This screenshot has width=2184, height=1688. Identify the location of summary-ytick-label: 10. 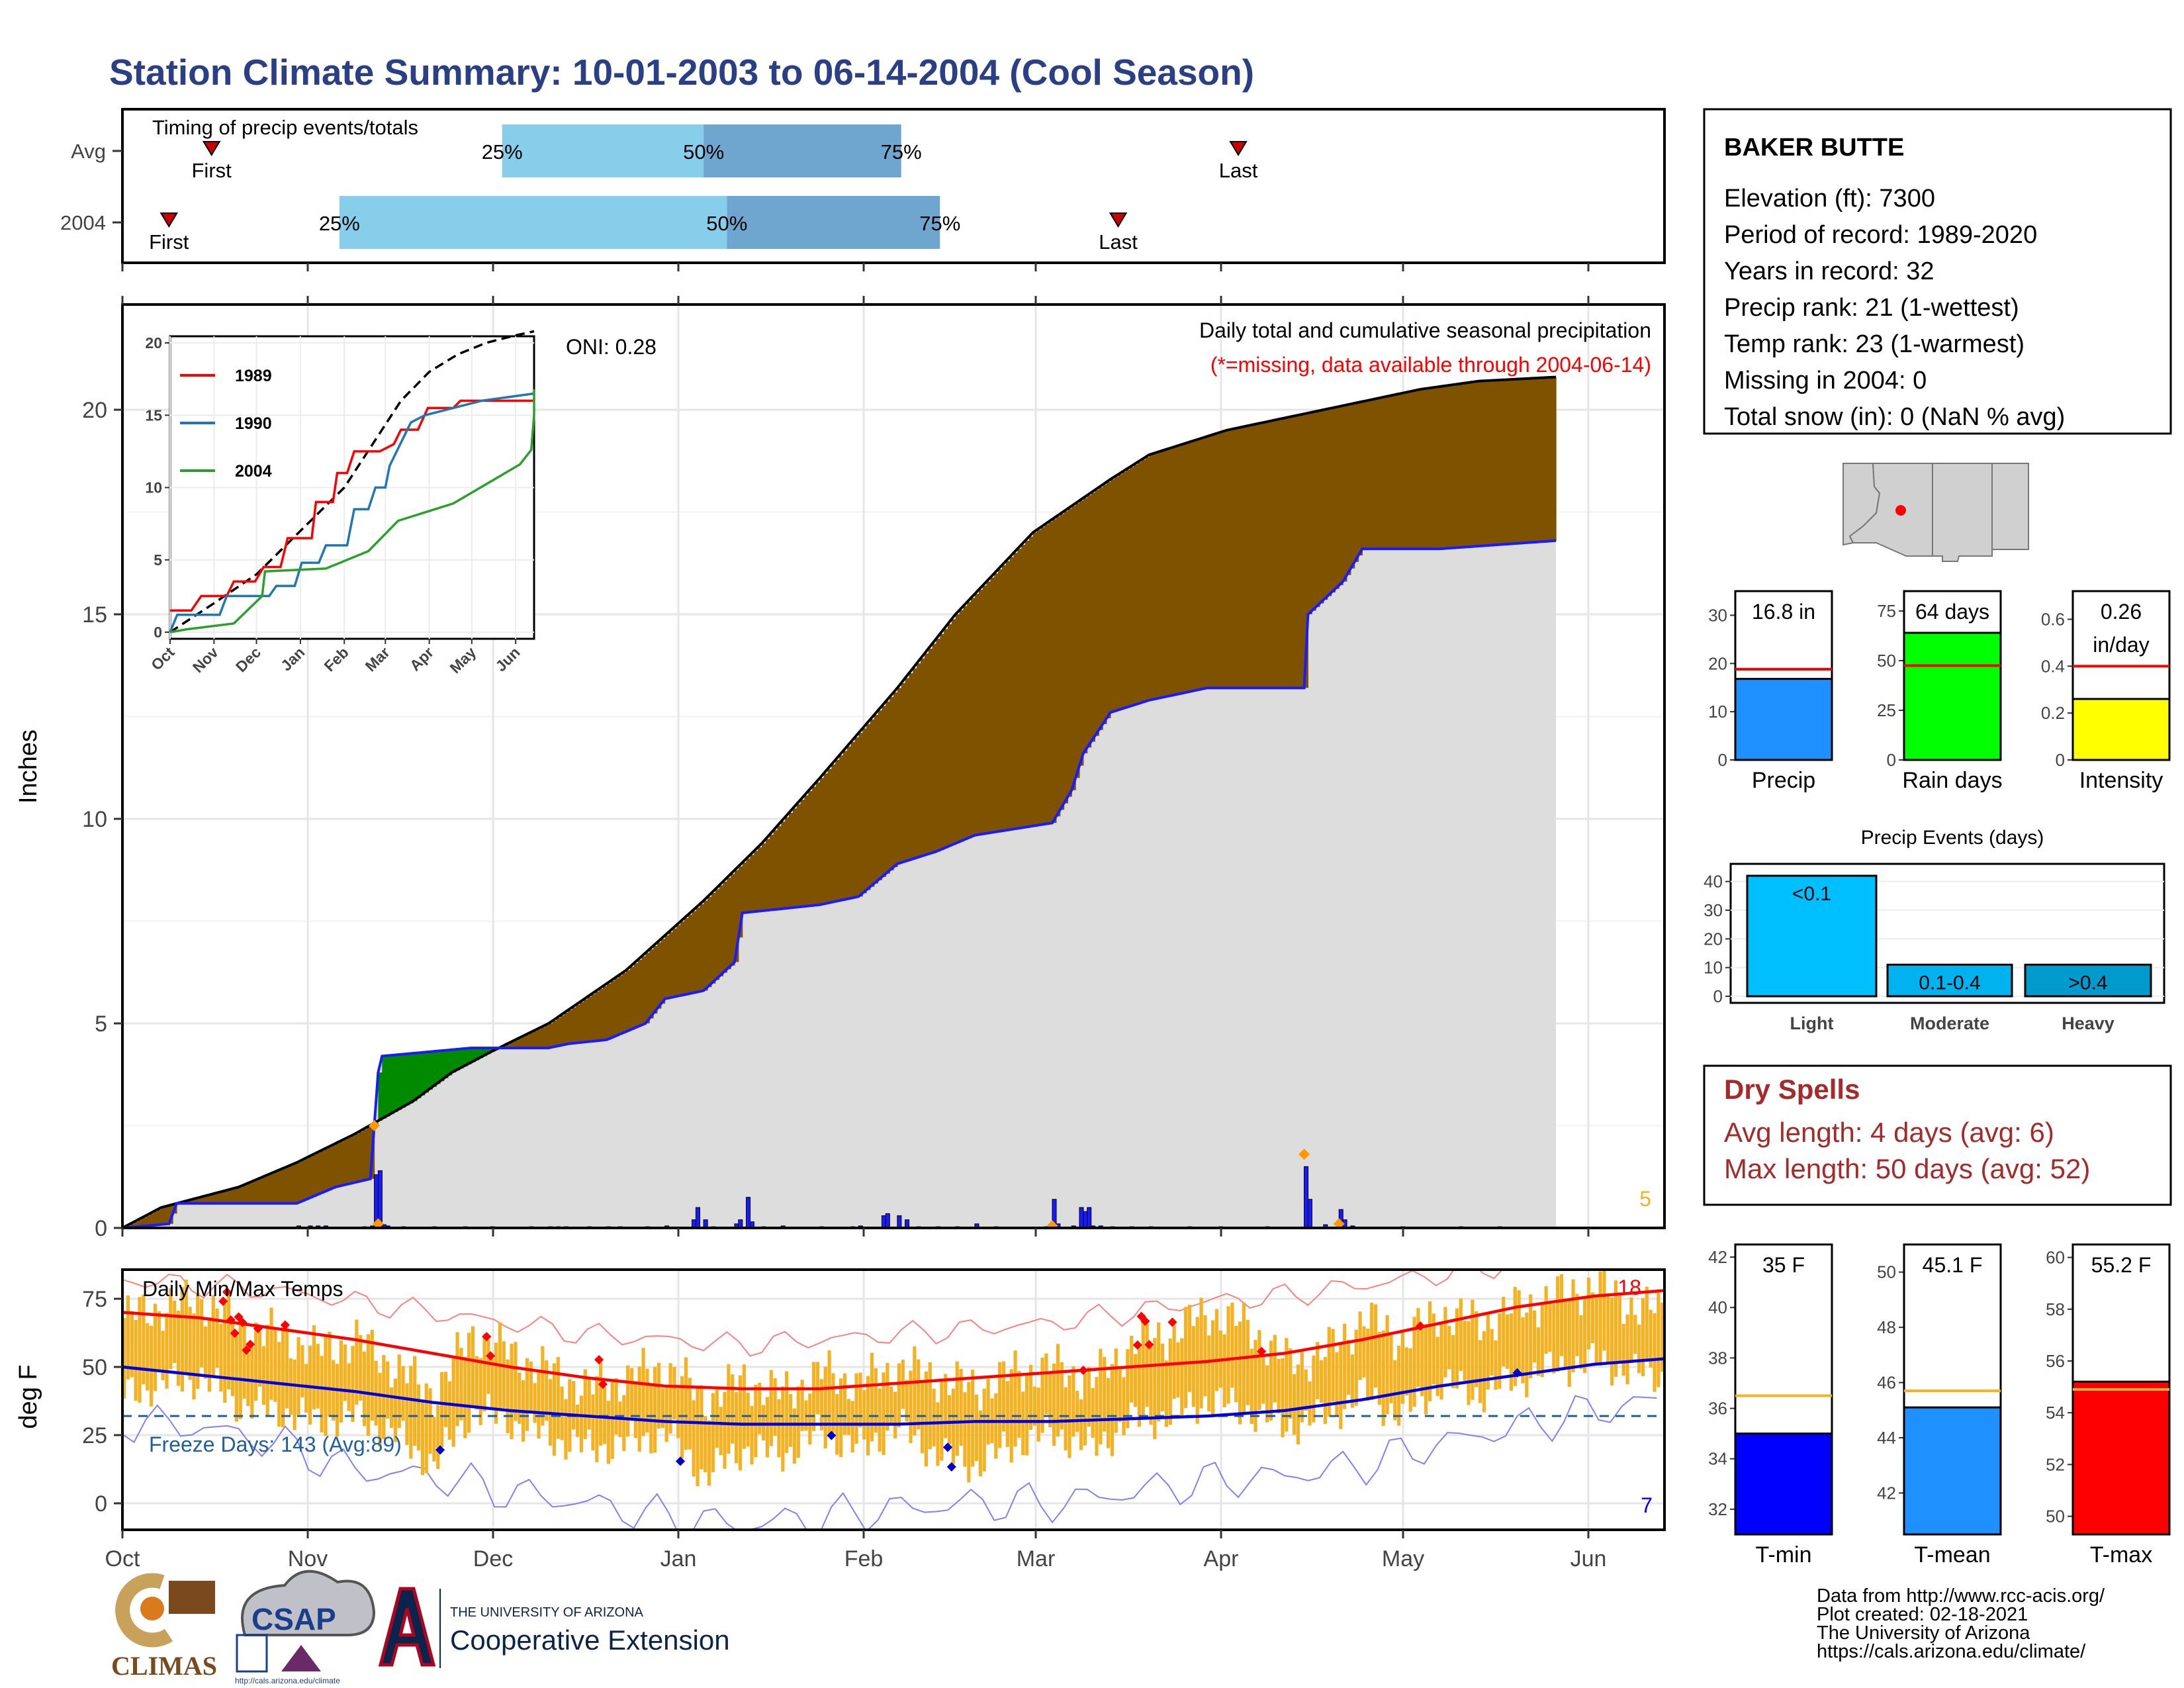
(1718, 712).